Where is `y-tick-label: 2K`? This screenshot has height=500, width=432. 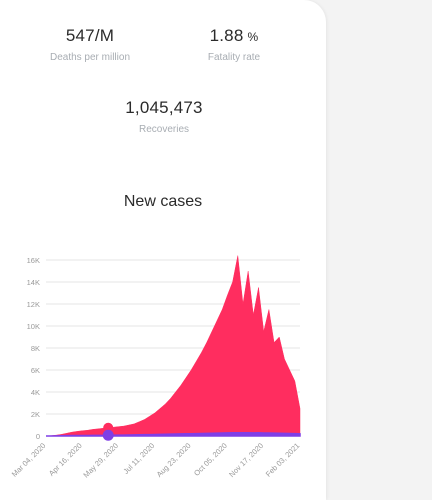
y-tick-label: 2K is located at coordinates (35, 414).